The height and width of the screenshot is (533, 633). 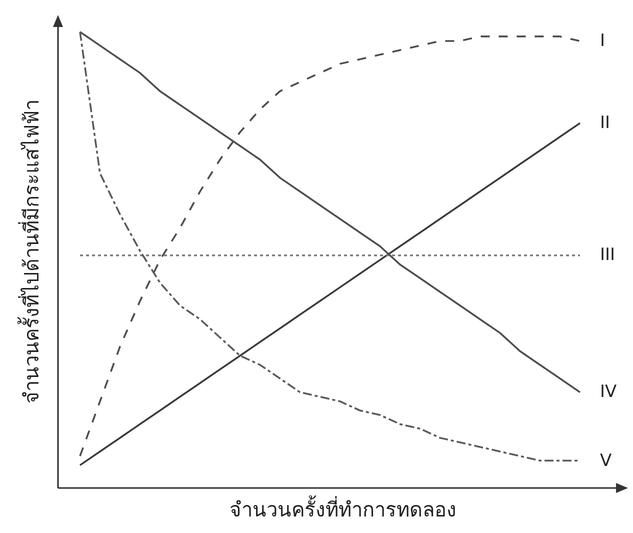 I want to click on y-axis-title: จำนวนครั้งที่ไปด้านที่มีกระแสไฟฟ้า, so click(x=31, y=252).